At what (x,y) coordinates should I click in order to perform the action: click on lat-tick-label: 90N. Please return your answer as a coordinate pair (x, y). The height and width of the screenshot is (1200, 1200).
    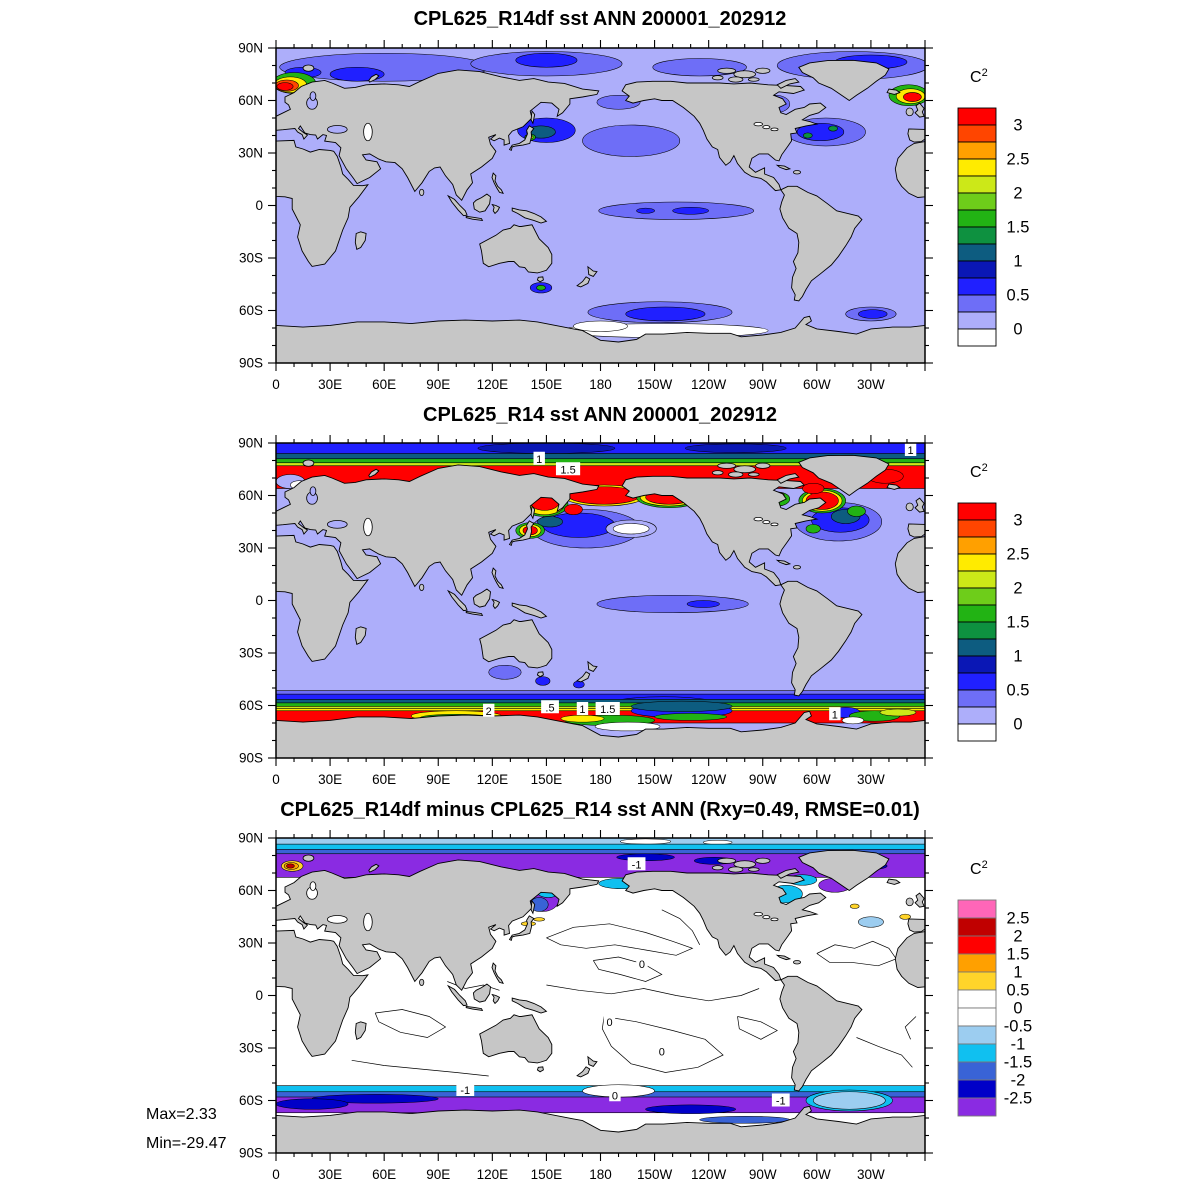
    Looking at the image, I should click on (250, 838).